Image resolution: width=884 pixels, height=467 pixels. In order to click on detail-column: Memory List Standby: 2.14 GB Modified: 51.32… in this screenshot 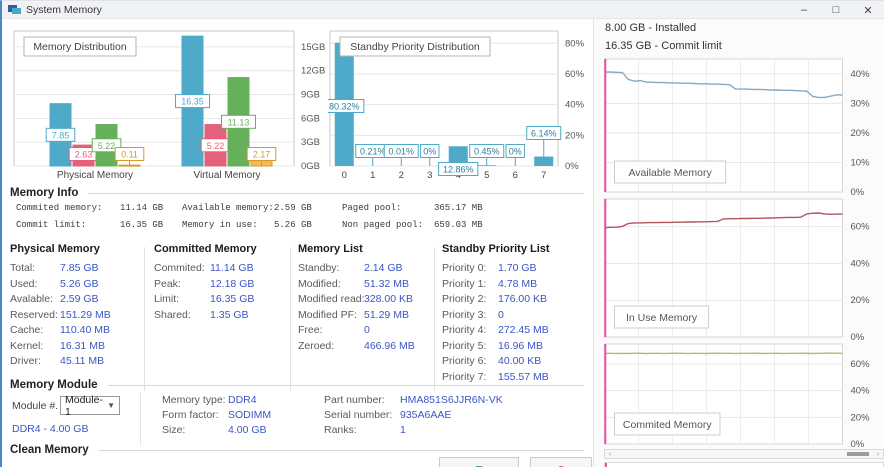, I will do `click(356, 298)`.